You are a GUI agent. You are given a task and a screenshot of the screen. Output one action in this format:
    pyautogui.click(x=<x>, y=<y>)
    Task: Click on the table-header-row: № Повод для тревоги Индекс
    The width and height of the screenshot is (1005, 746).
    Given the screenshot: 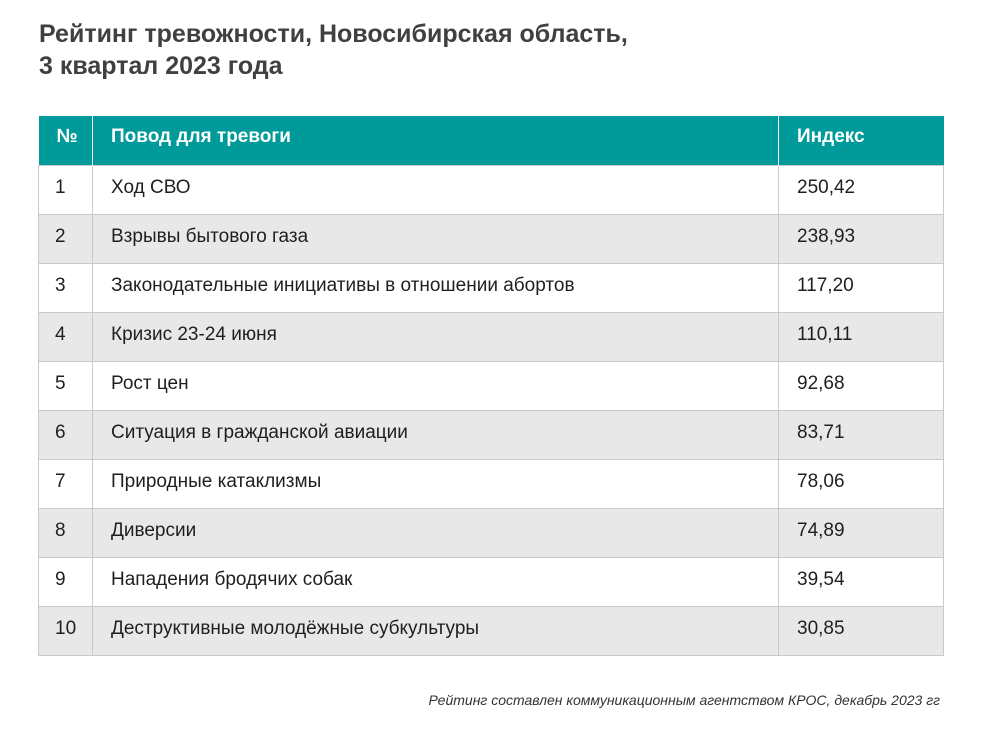 What is the action you would take?
    pyautogui.click(x=491, y=140)
    